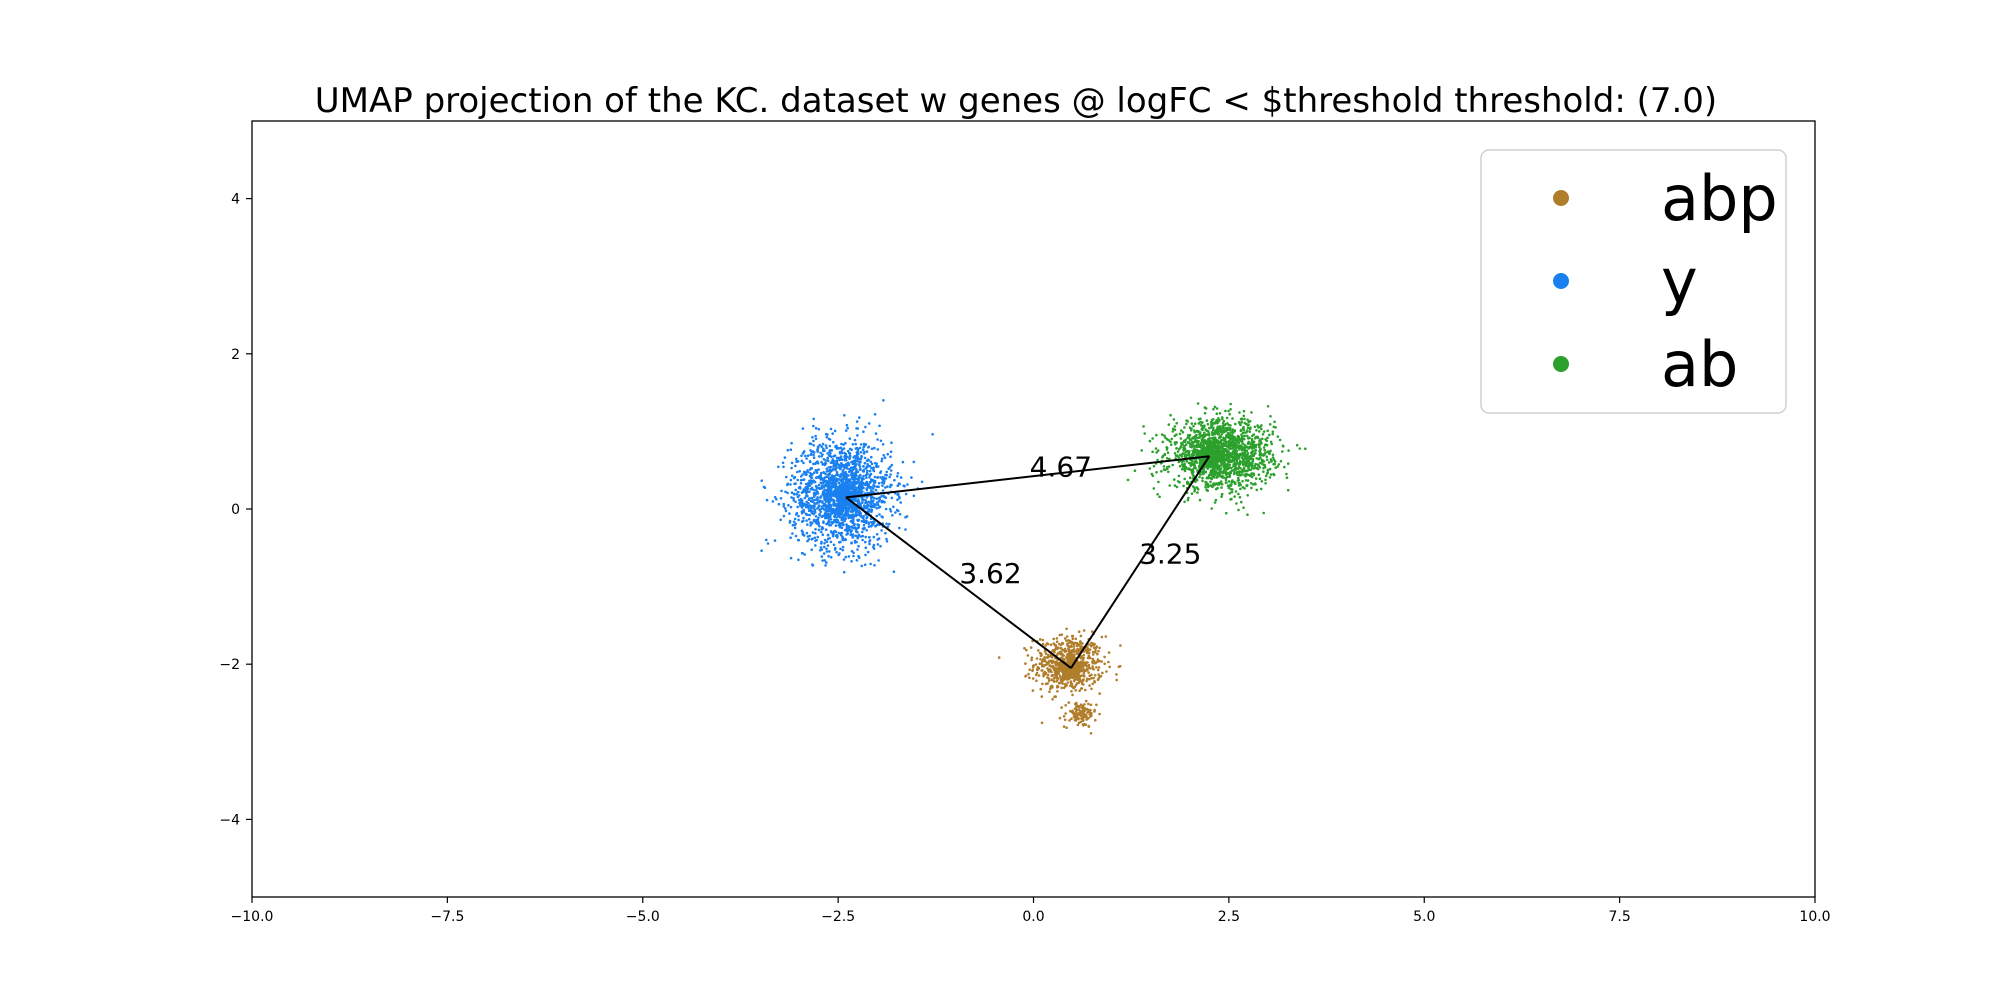 Image resolution: width=2000 pixels, height=1000 pixels. Describe the element at coordinates (1424, 917) in the screenshot. I see `x-tick-label: 5.0` at that location.